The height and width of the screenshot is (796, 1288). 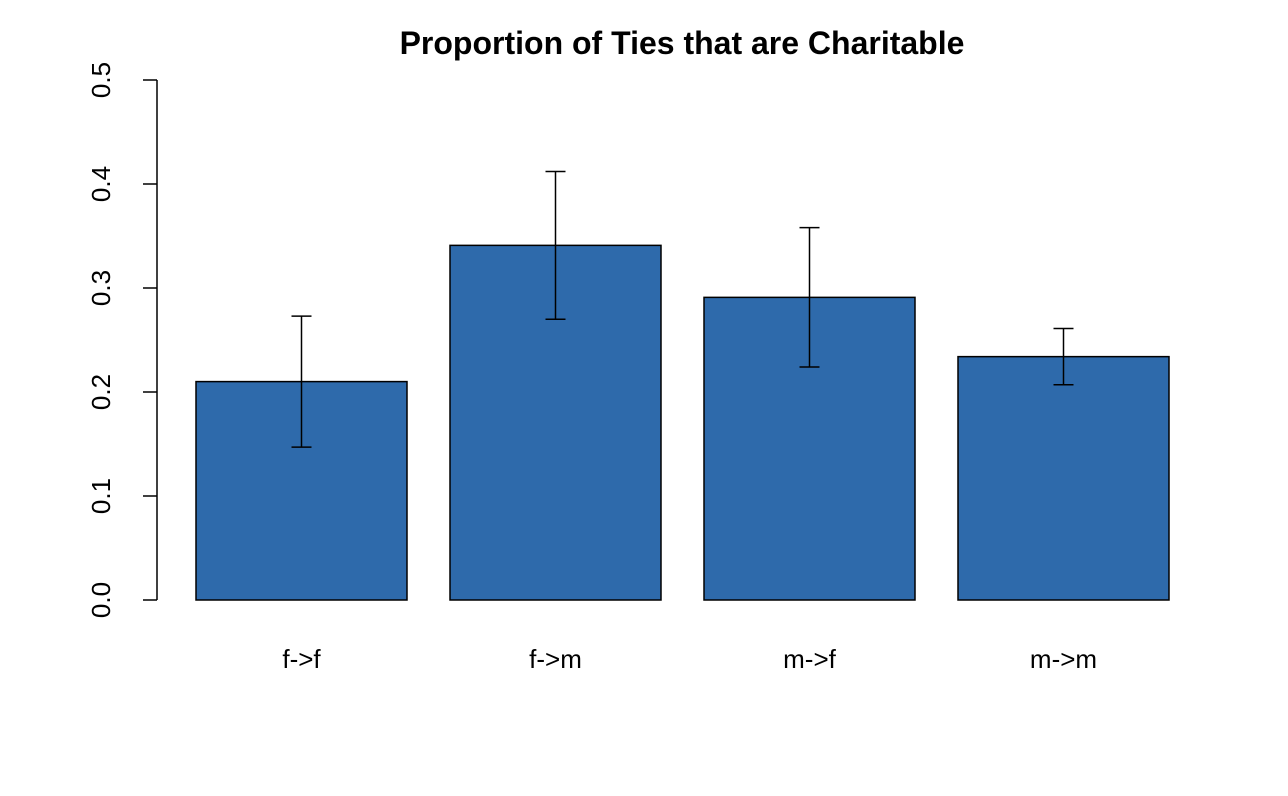 What do you see at coordinates (101, 392) in the screenshot?
I see `y-tick-label: 0.2` at bounding box center [101, 392].